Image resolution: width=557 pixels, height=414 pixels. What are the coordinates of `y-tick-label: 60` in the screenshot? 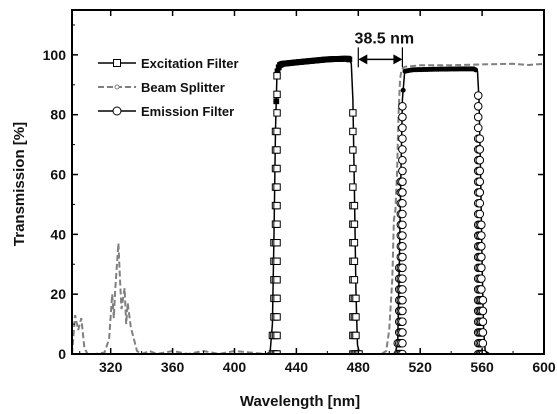 It's located at (58, 175).